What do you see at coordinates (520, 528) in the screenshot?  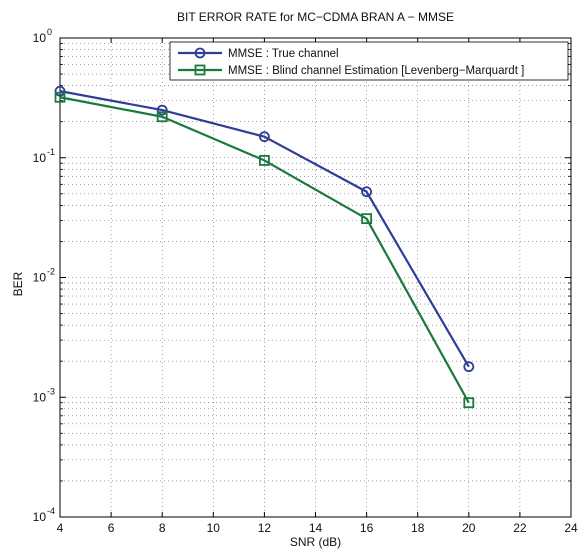 I see `x-tick-label: 22` at bounding box center [520, 528].